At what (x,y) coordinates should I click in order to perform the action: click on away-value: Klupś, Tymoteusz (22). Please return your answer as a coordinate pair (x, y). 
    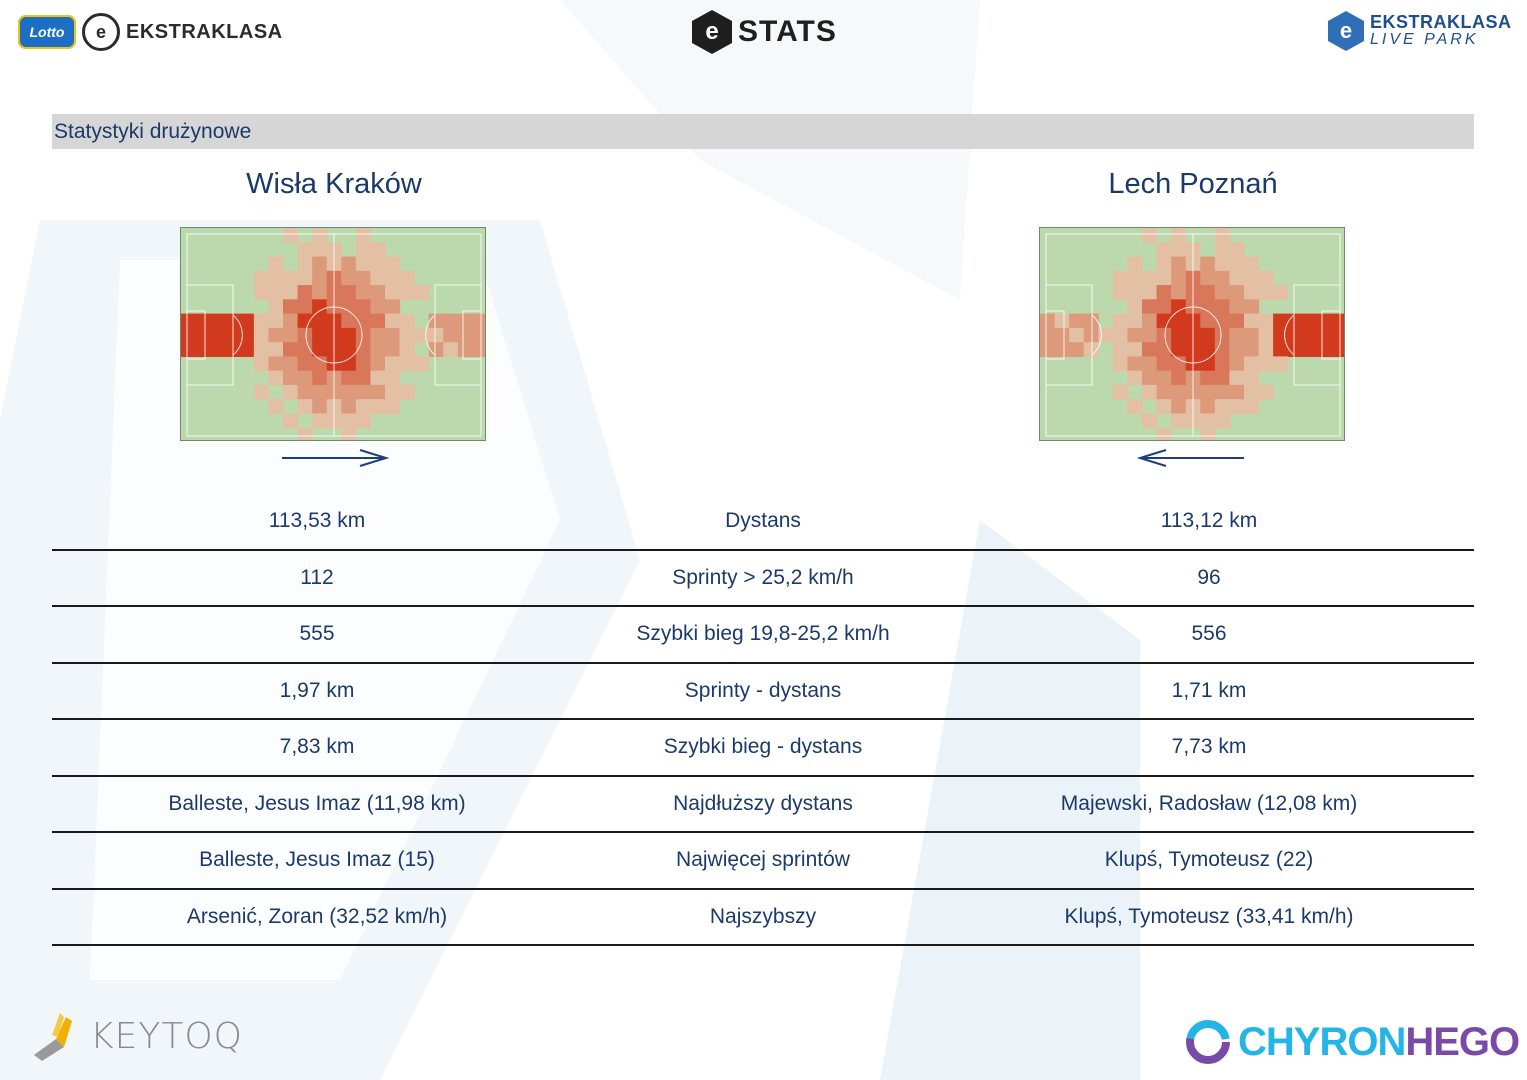
    Looking at the image, I should click on (1209, 860).